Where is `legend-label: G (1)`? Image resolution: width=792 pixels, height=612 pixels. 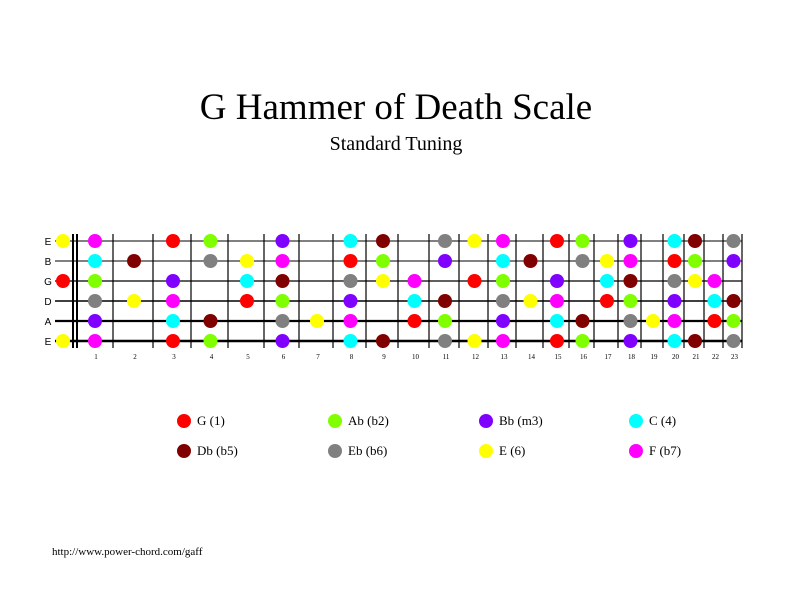
legend-label: G (1) is located at coordinates (211, 420).